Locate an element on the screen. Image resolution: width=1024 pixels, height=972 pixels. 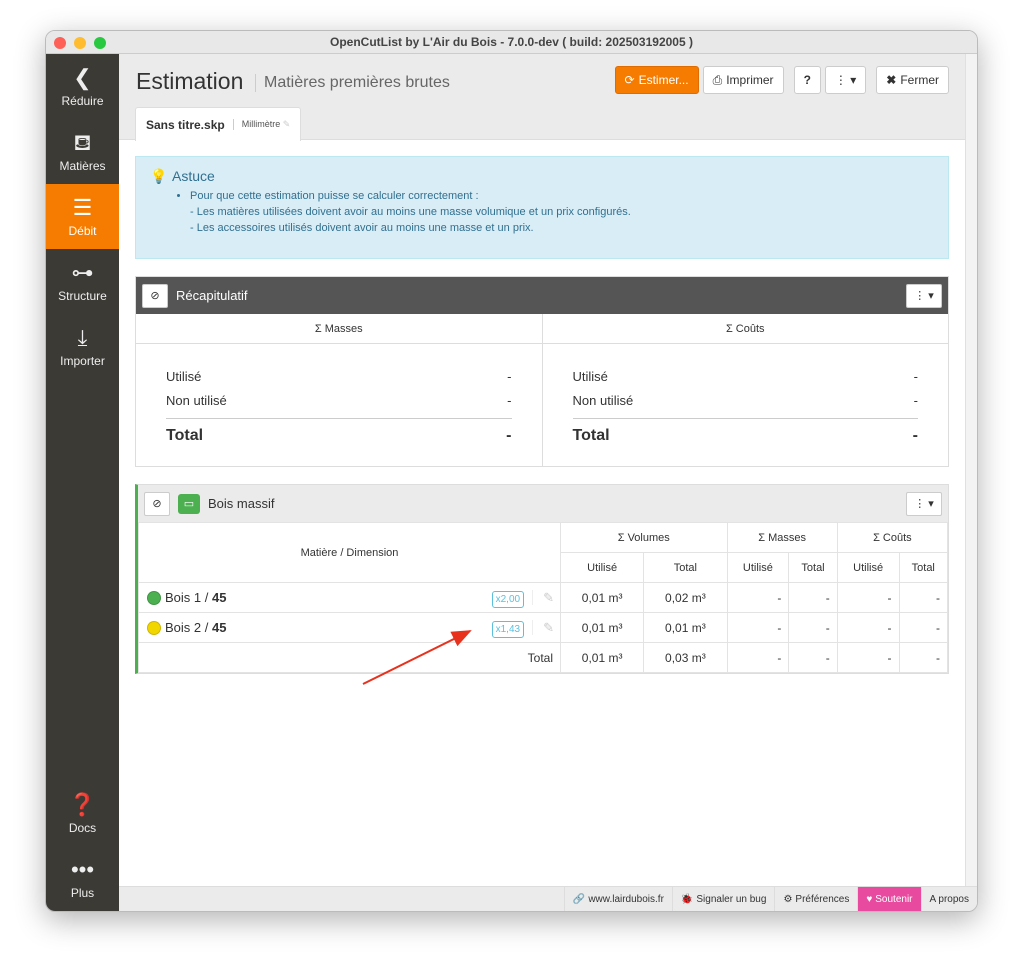
sidebar-item-importer: ⤓ Importer is located at coordinates (82, 346).